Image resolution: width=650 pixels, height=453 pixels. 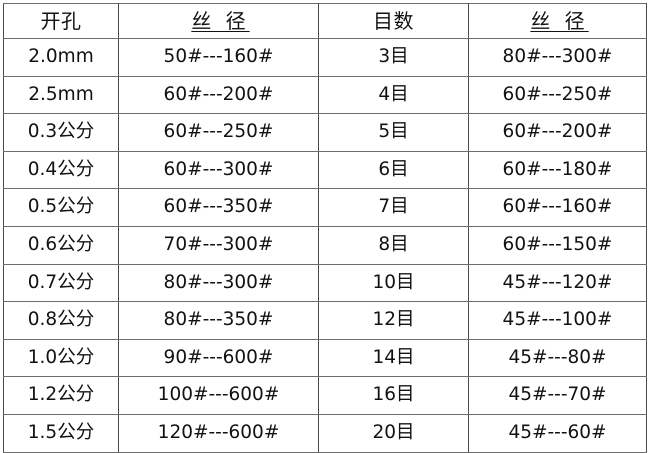 I want to click on cell-text: 45#---100#, so click(x=557, y=320).